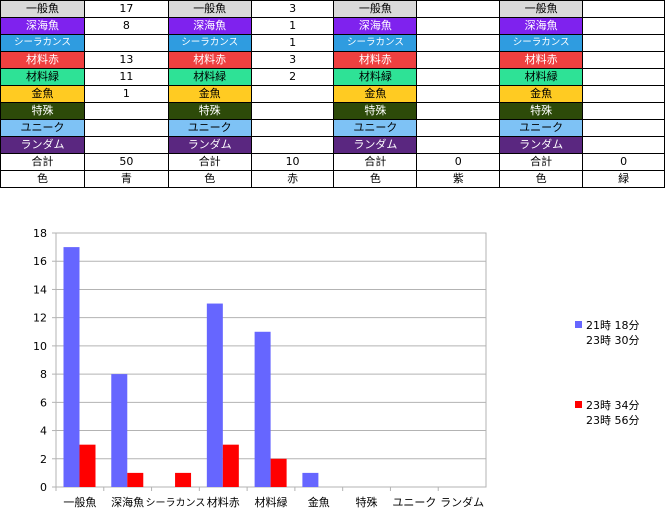 This screenshot has height=518, width=665. I want to click on legend-label-series-2-line-1: 23時 34分, so click(613, 405).